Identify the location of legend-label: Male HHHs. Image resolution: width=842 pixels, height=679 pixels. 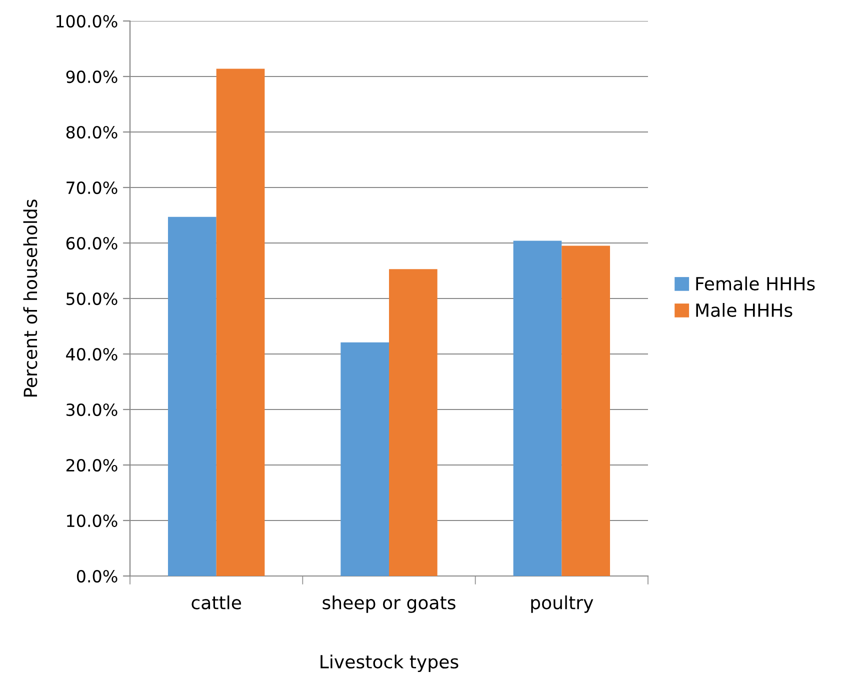
(744, 310).